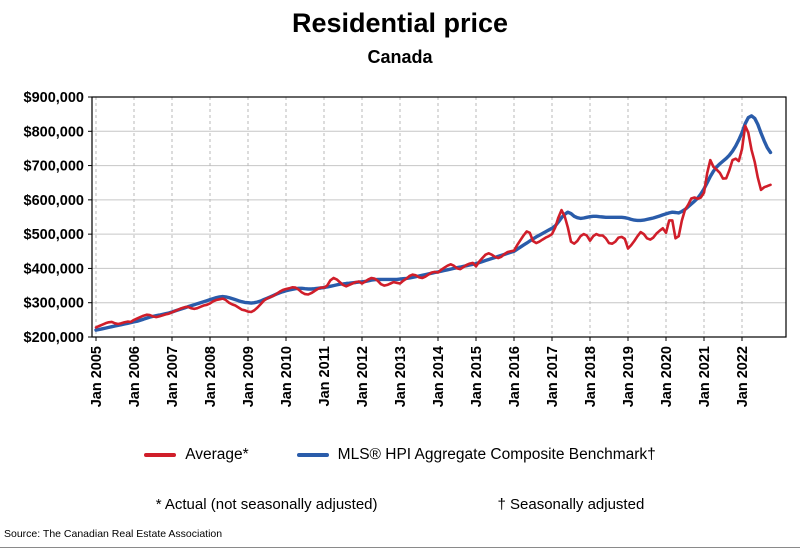 Image resolution: width=800 pixels, height=548 pixels. I want to click on legend-label-average: Average*, so click(217, 454).